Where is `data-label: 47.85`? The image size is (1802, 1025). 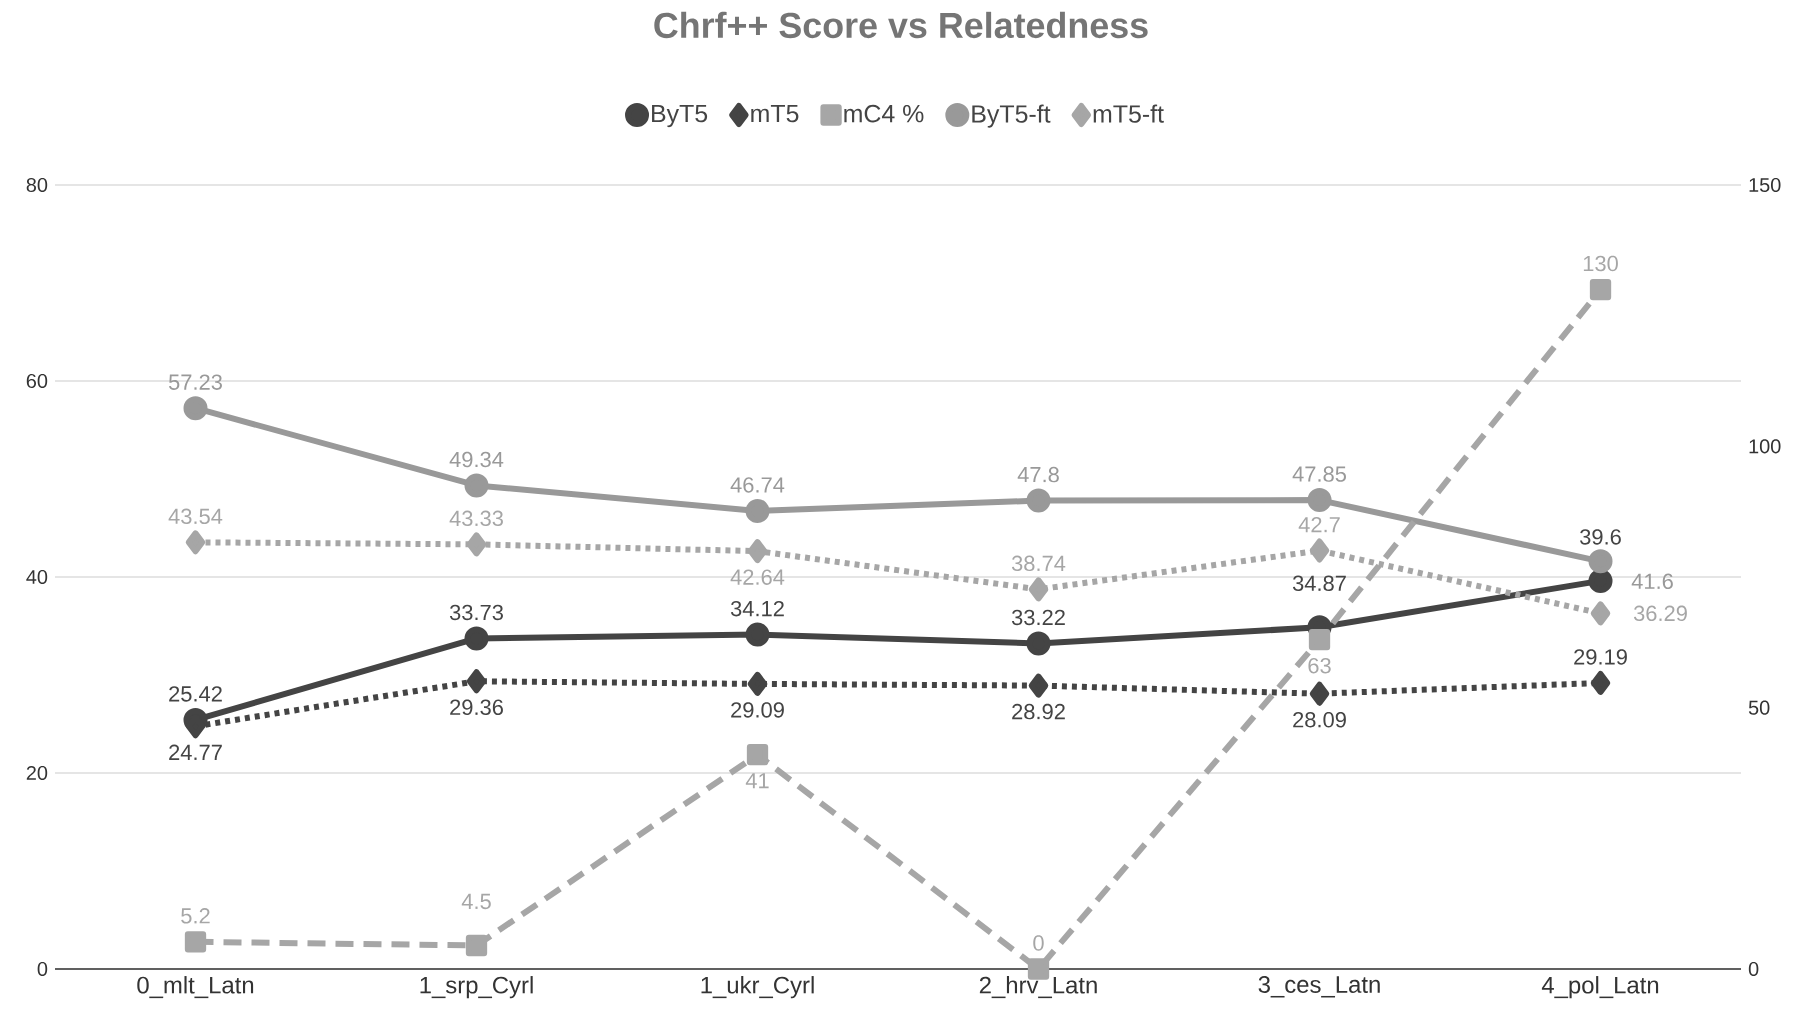 data-label: 47.85 is located at coordinates (1319, 474).